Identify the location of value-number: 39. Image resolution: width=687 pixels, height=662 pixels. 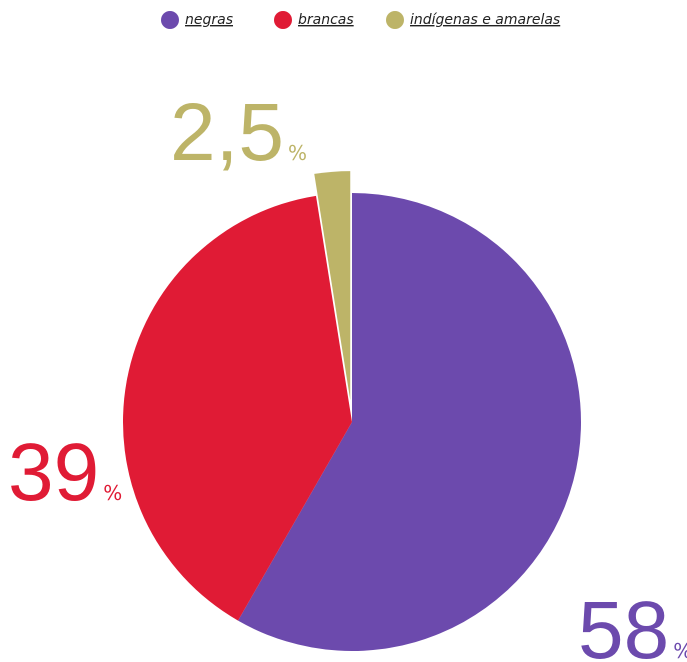
(53, 472).